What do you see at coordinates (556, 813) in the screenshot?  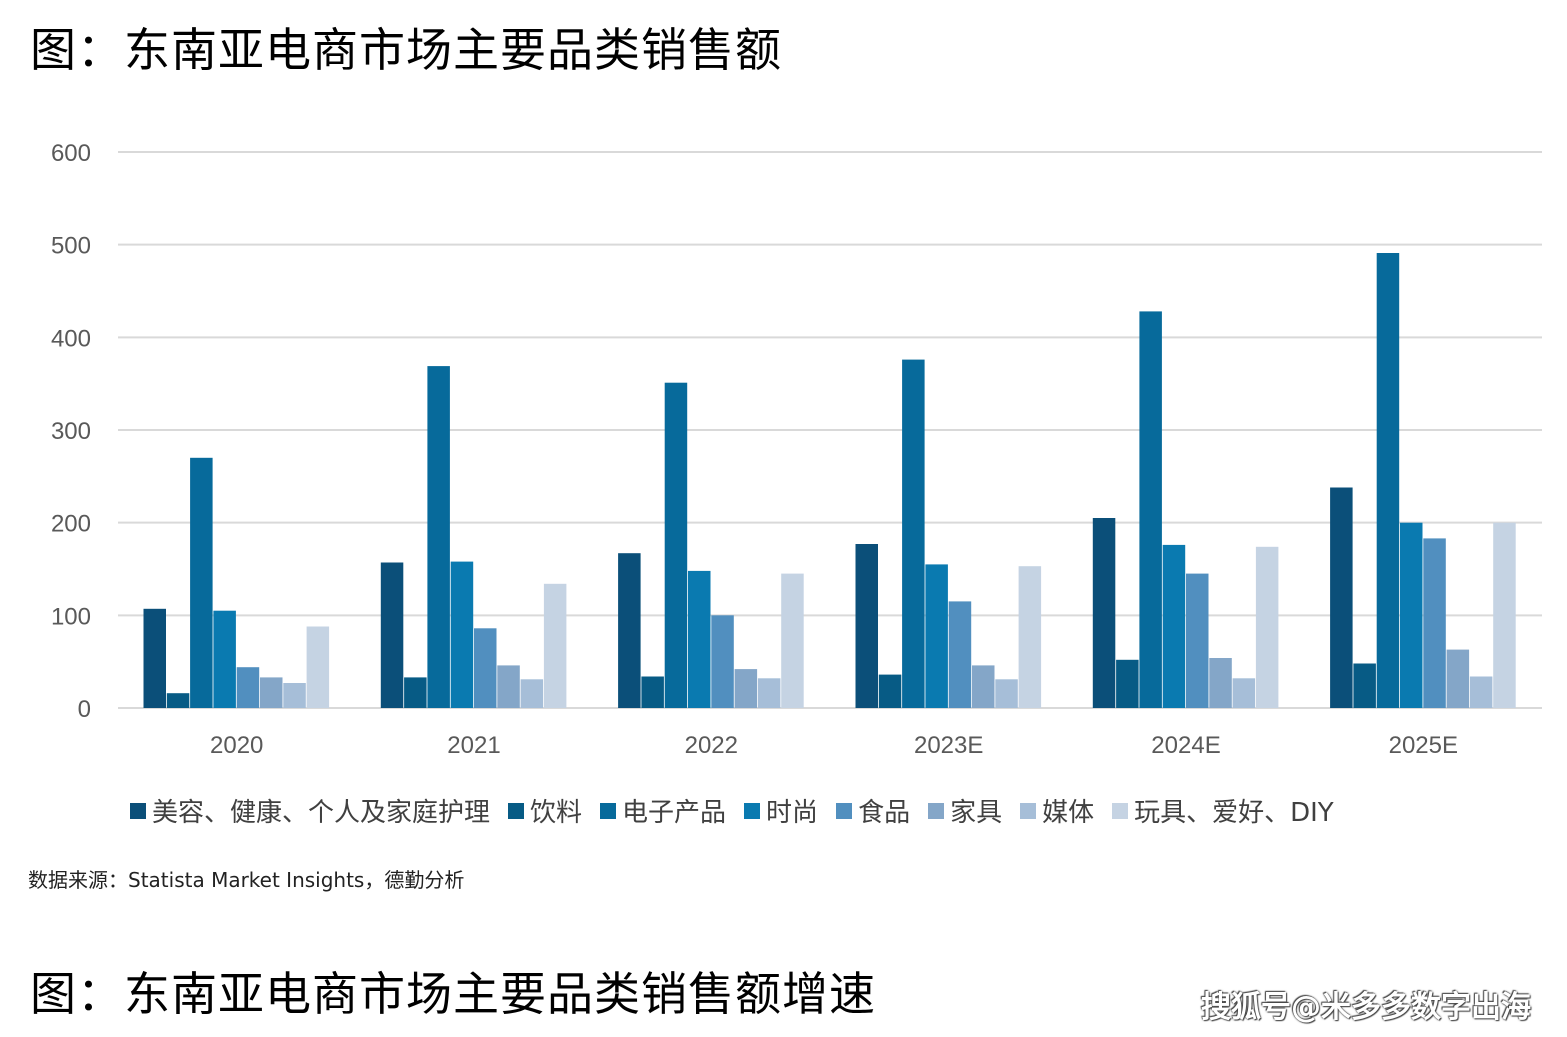 I see `legend-label: 饮料` at bounding box center [556, 813].